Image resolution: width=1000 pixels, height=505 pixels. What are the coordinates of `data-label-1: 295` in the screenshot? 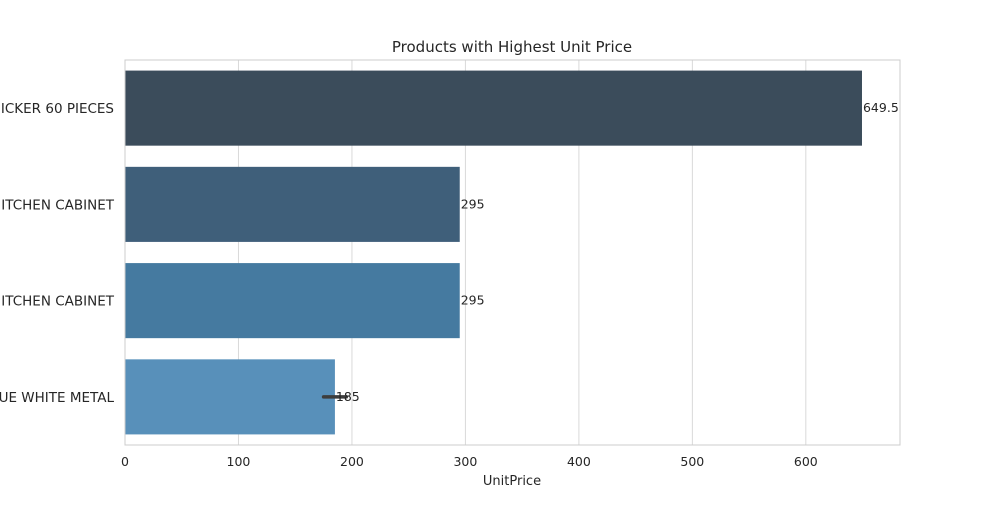 It's located at (473, 203).